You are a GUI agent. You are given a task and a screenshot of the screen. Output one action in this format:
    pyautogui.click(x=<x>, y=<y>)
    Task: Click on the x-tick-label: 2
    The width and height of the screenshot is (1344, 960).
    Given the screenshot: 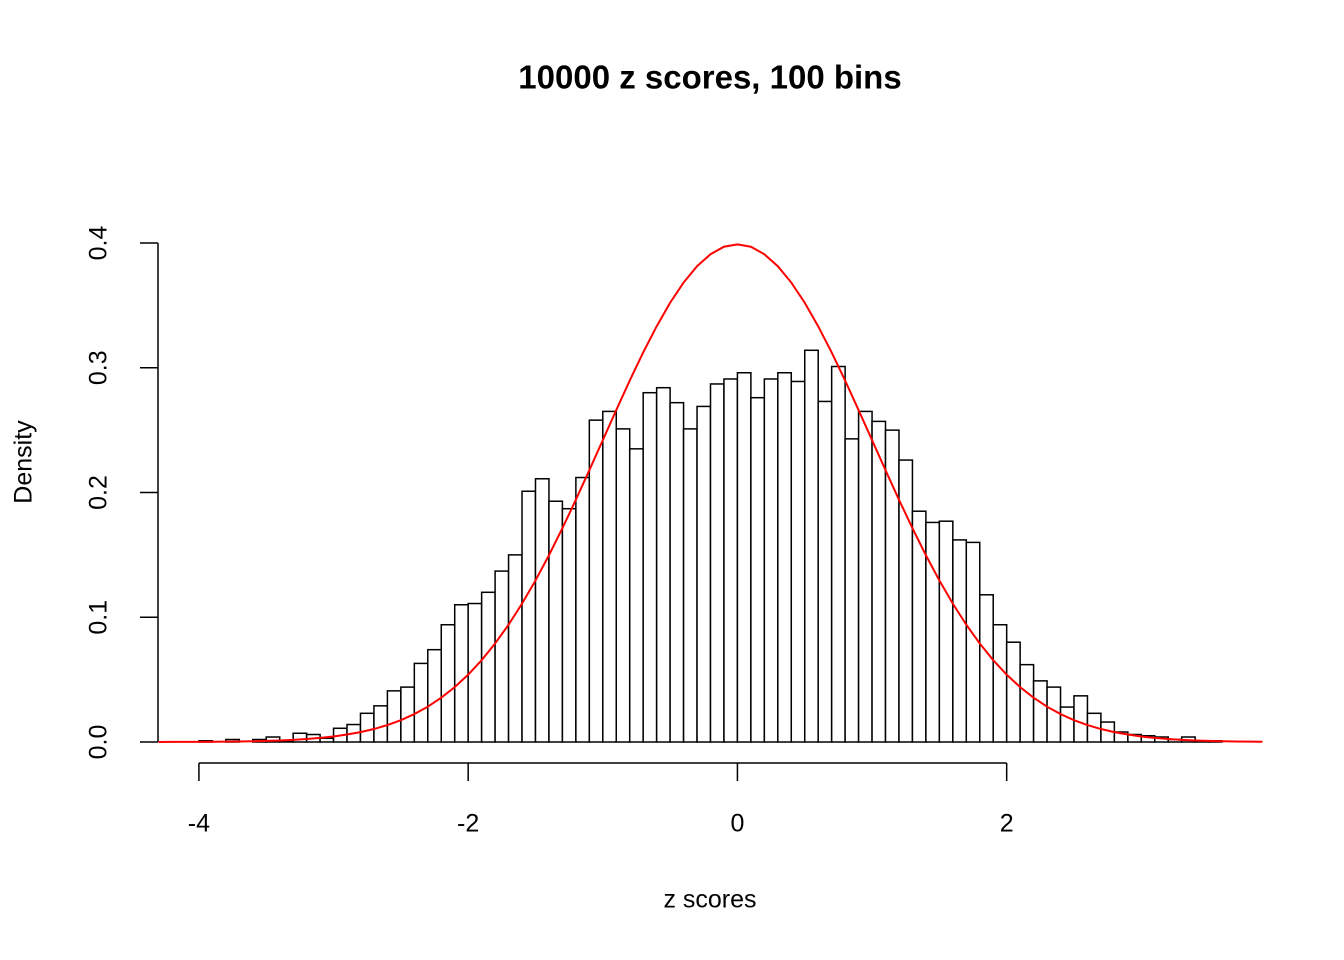 What is the action you would take?
    pyautogui.click(x=1007, y=824)
    